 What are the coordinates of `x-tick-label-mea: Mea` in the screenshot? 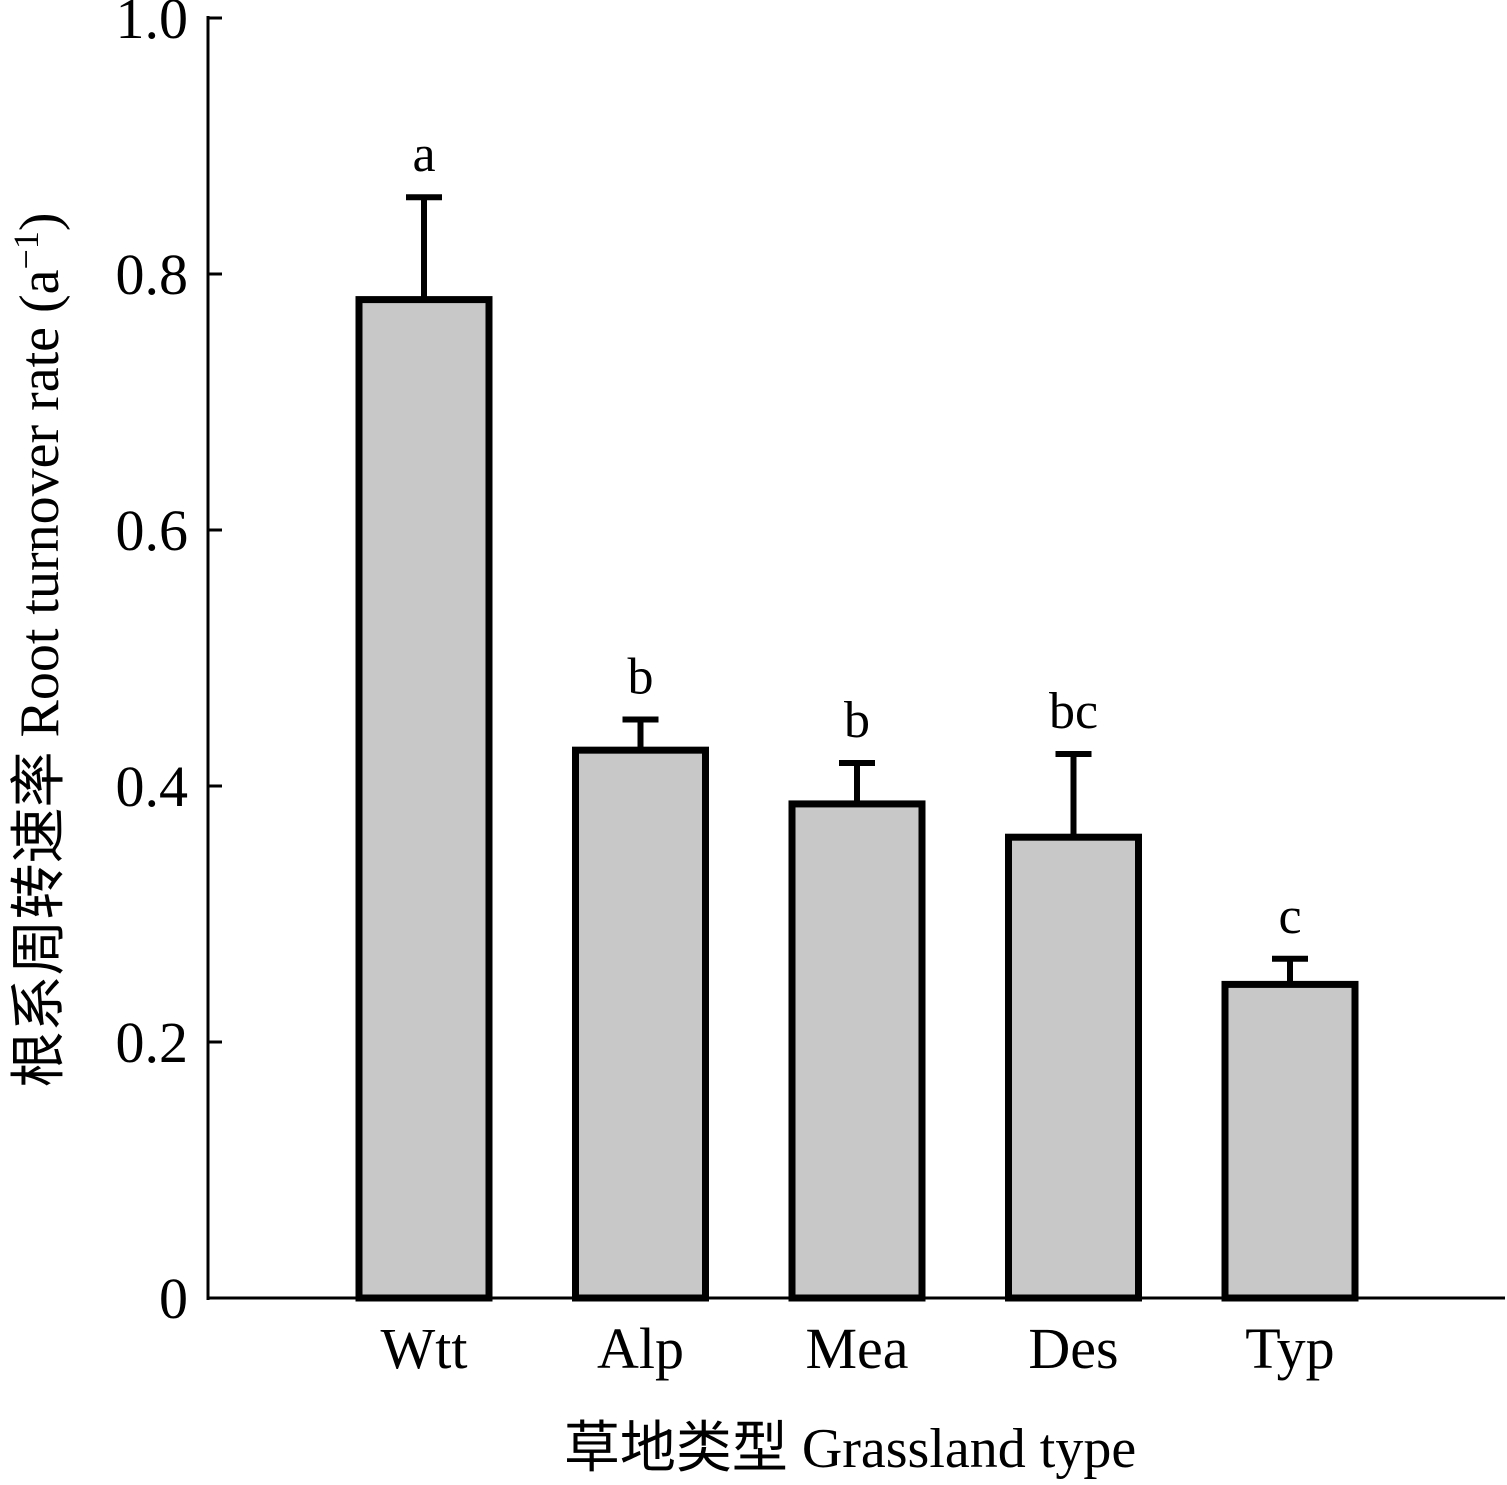 It's located at (856, 1348).